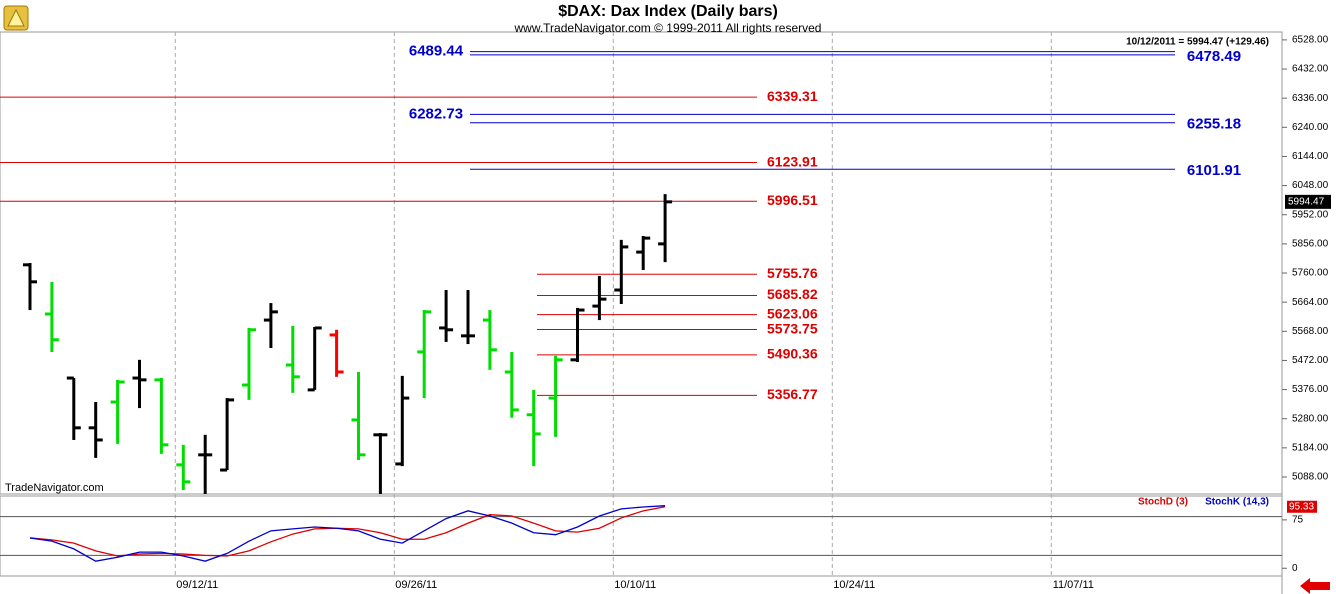 Image resolution: width=1336 pixels, height=594 pixels. What do you see at coordinates (792, 200) in the screenshot?
I see `level-label: 5996.51` at bounding box center [792, 200].